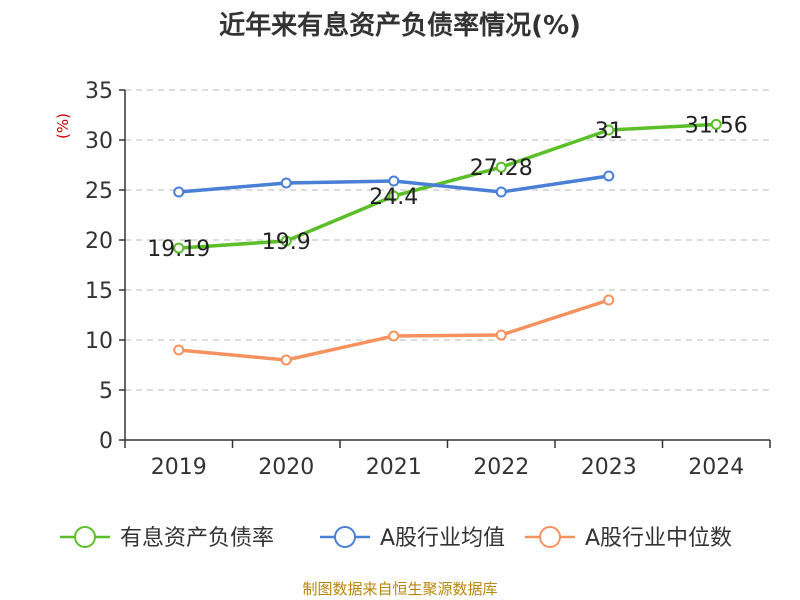  What do you see at coordinates (179, 350) in the screenshot?
I see `point-2-2019` at bounding box center [179, 350].